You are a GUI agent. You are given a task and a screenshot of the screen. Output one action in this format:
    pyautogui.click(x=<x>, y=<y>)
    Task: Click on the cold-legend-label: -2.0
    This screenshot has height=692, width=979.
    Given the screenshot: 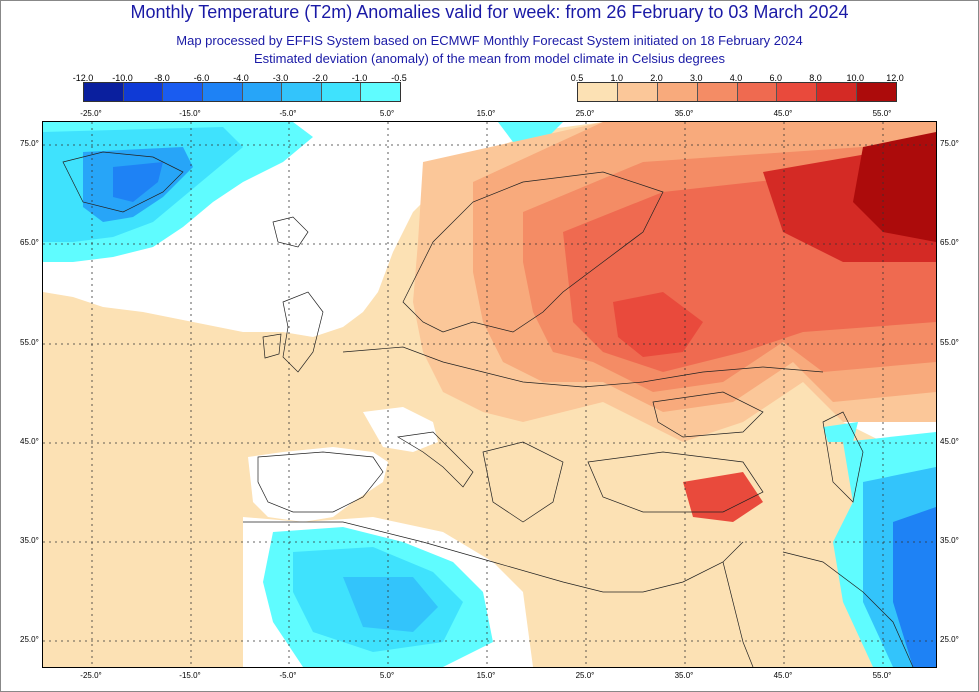 What is the action you would take?
    pyautogui.click(x=320, y=78)
    